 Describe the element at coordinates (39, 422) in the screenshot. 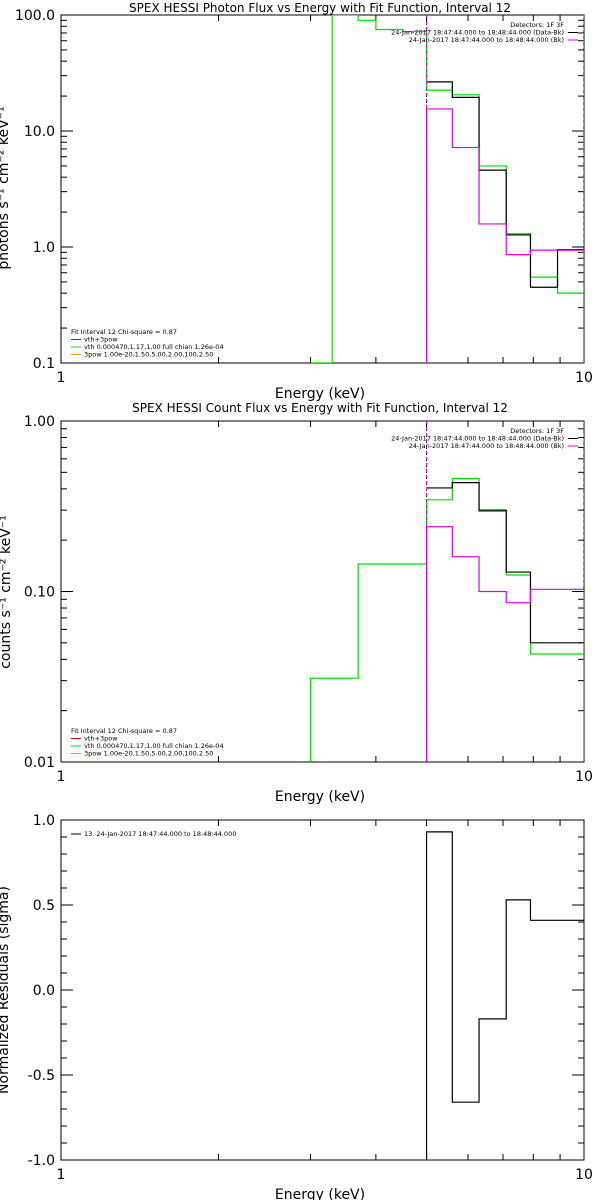

I see `y-tick-label: 1.00` at that location.